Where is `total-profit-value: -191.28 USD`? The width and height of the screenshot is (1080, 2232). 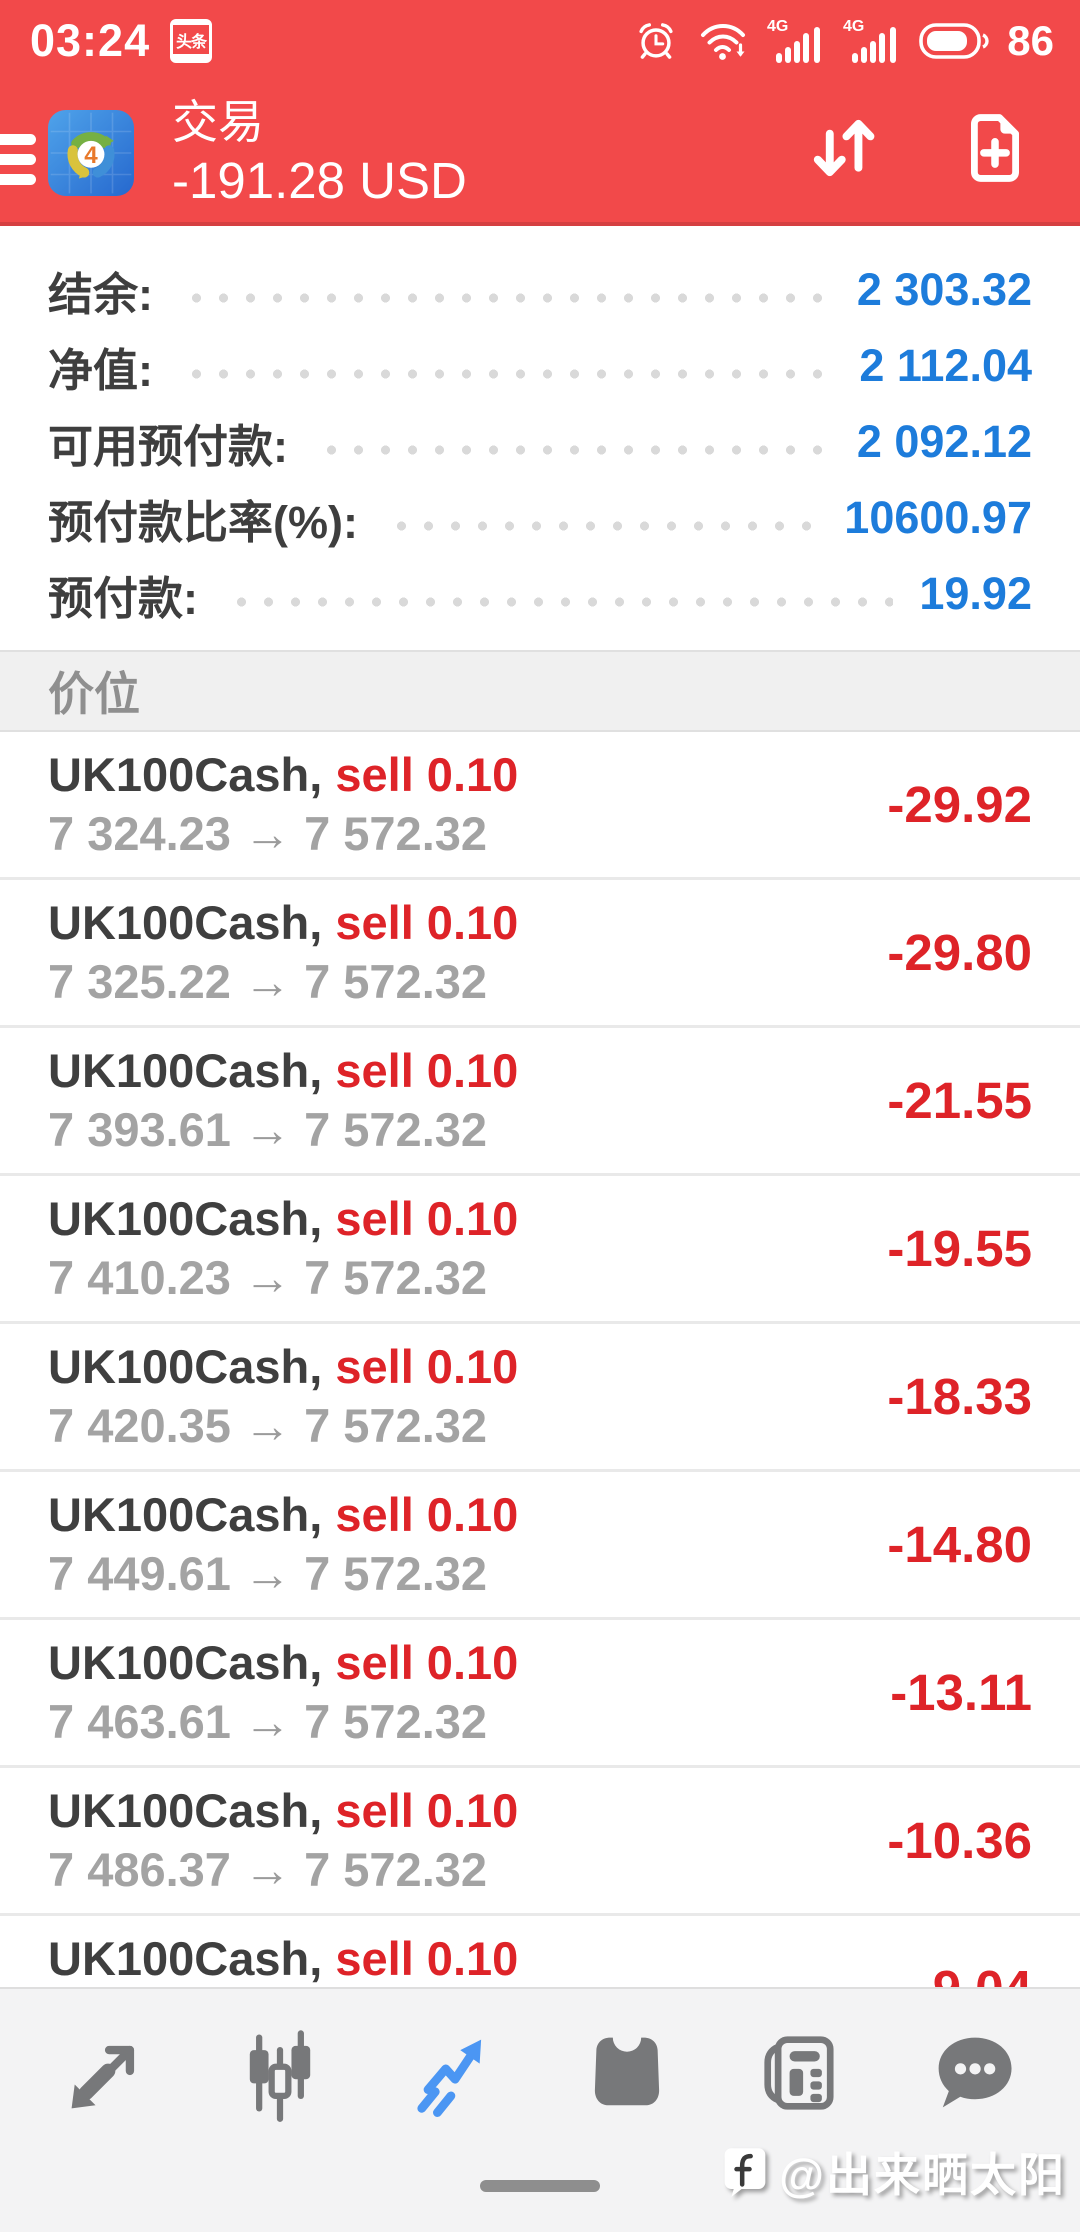 total-profit-value: -191.28 USD is located at coordinates (319, 180).